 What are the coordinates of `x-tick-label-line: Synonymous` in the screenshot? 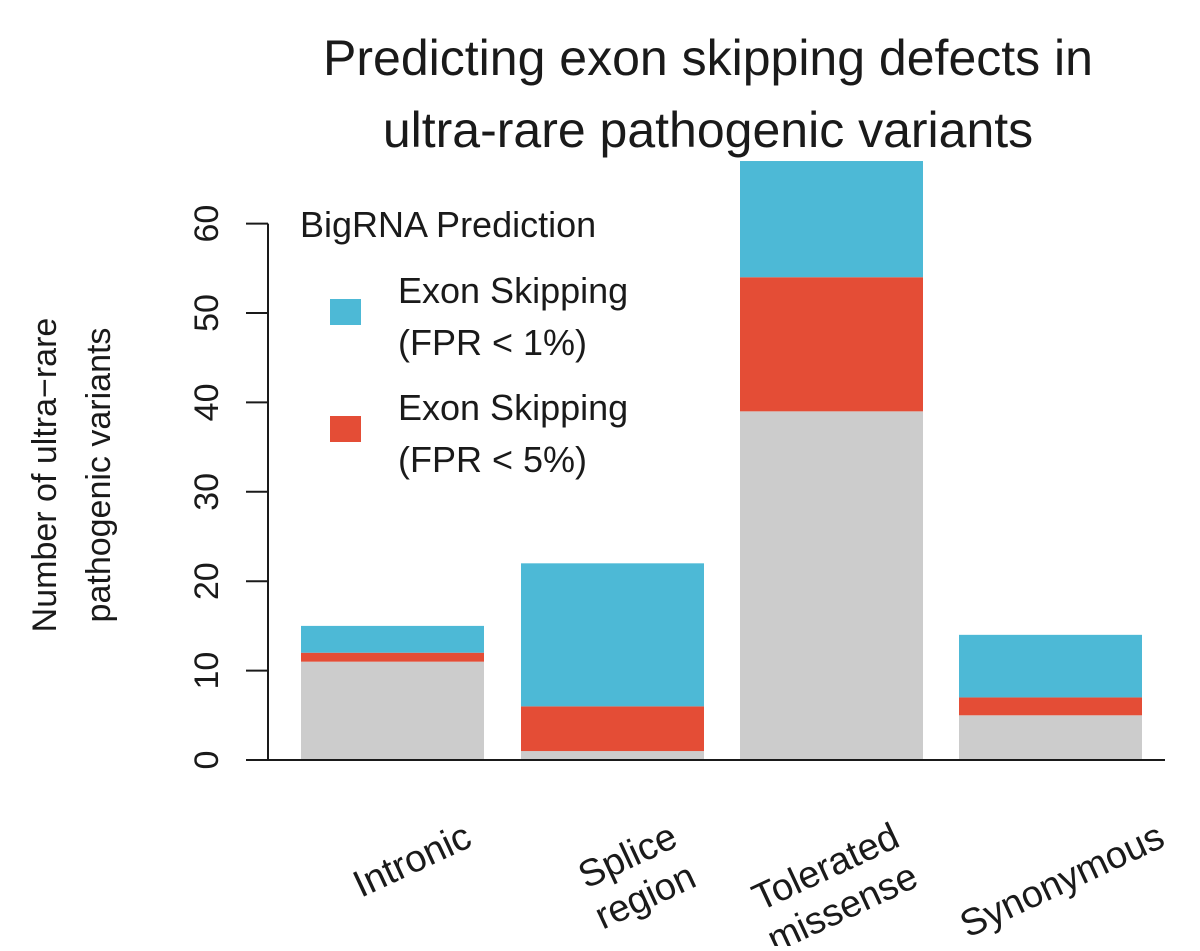 It's located at (1062, 880).